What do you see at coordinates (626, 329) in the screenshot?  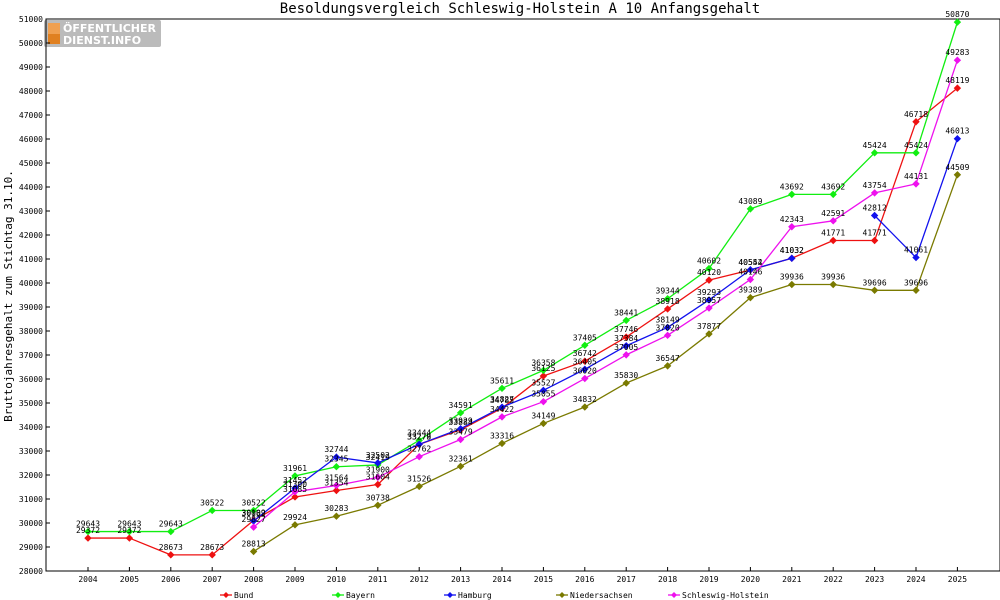 I see `data-label: 37746` at bounding box center [626, 329].